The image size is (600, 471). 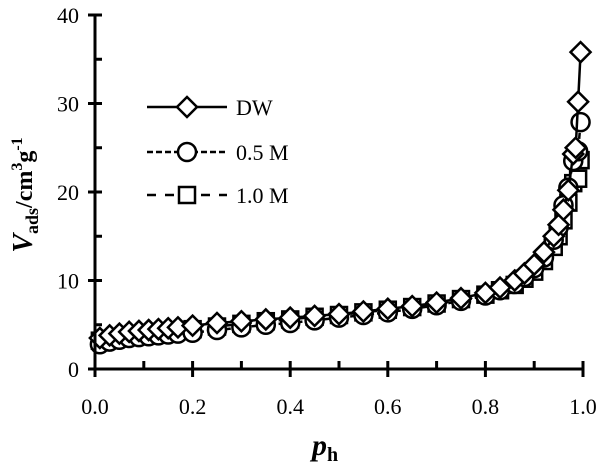 What do you see at coordinates (187, 195) in the screenshot?
I see `square-marker-icon` at bounding box center [187, 195].